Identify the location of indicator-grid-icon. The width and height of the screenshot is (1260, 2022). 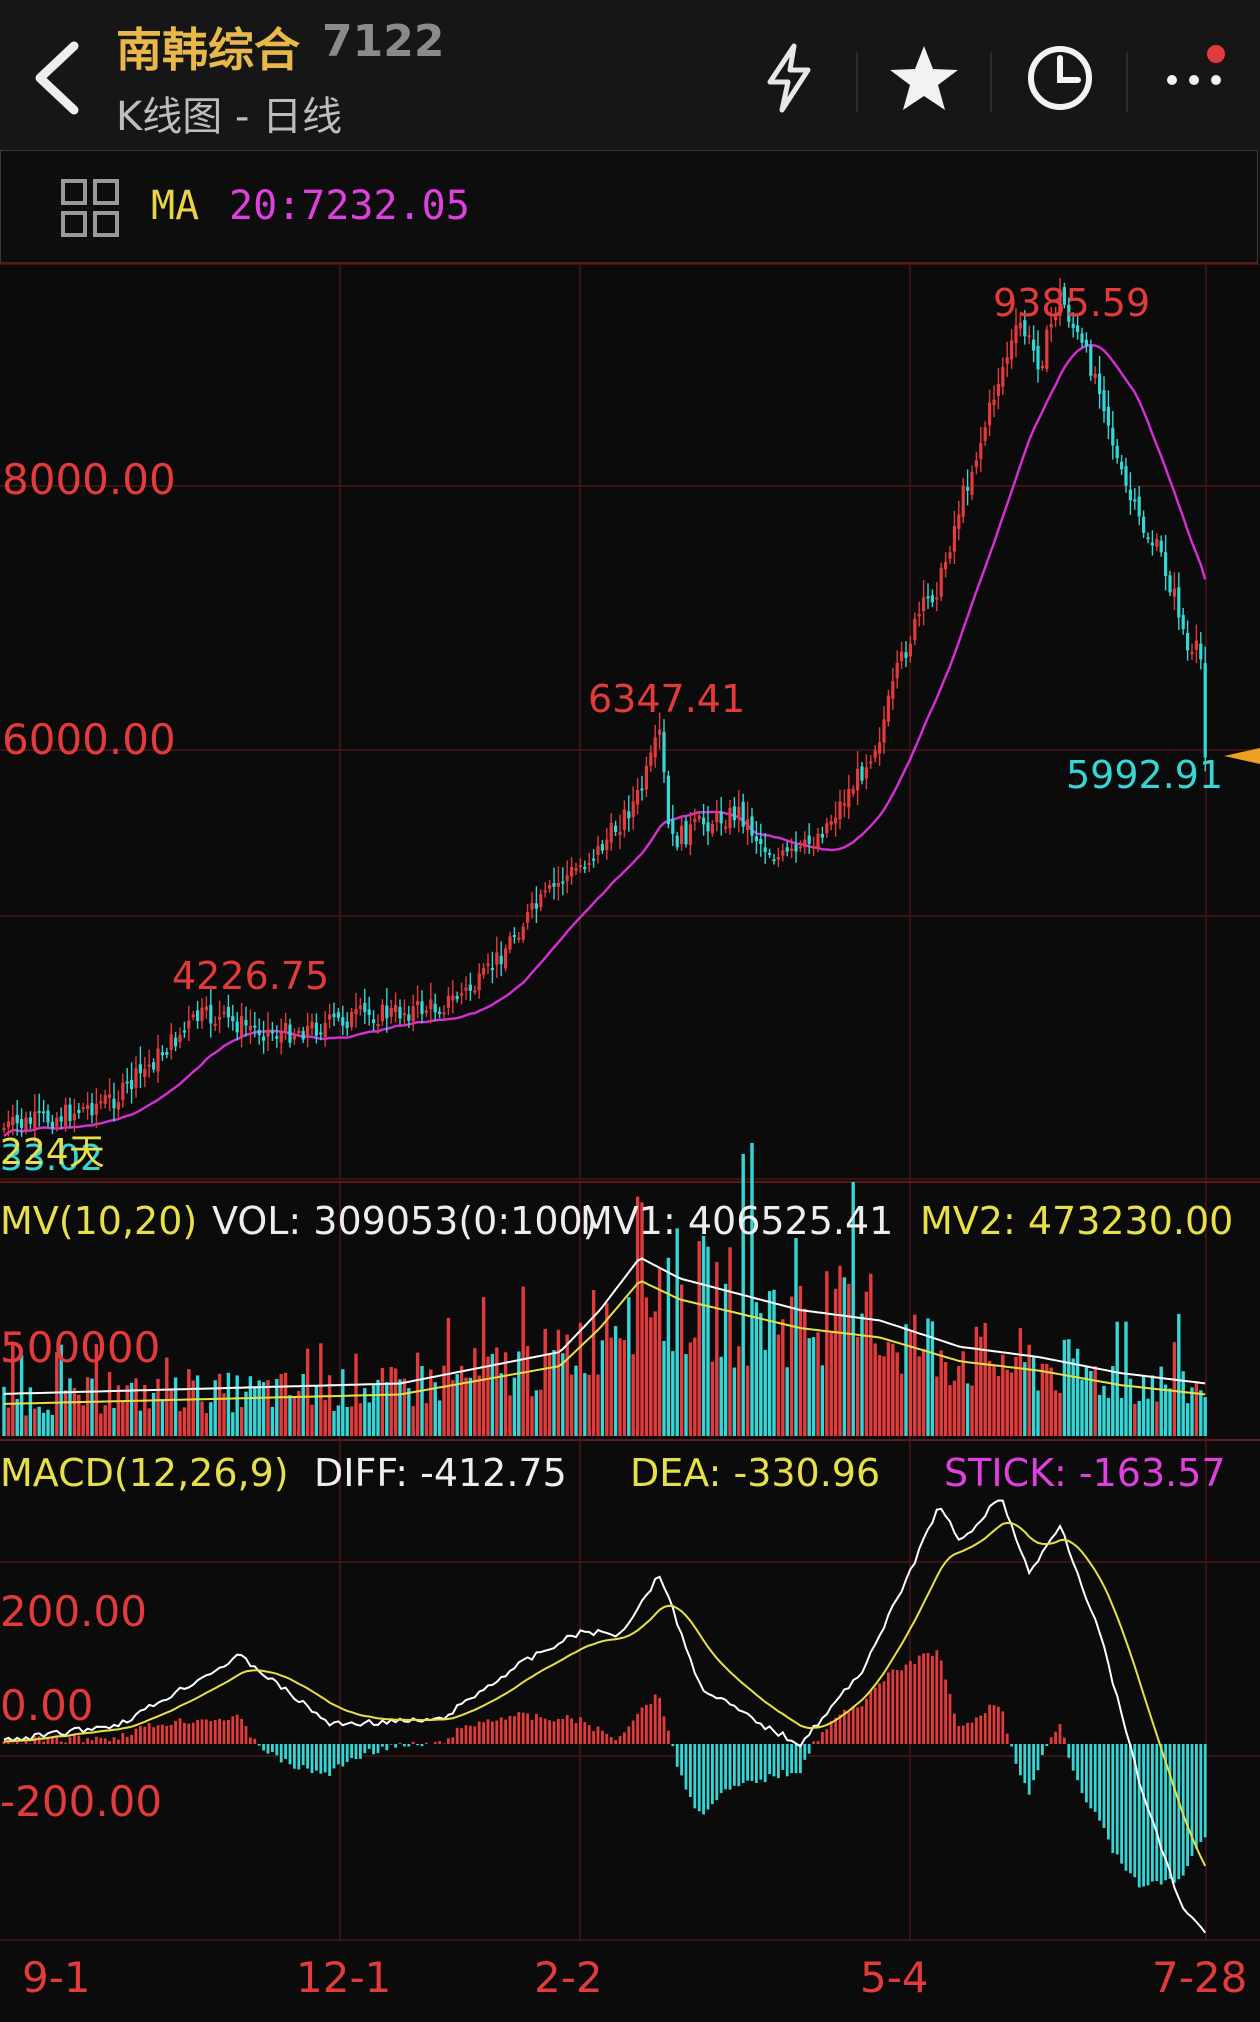
(90, 208).